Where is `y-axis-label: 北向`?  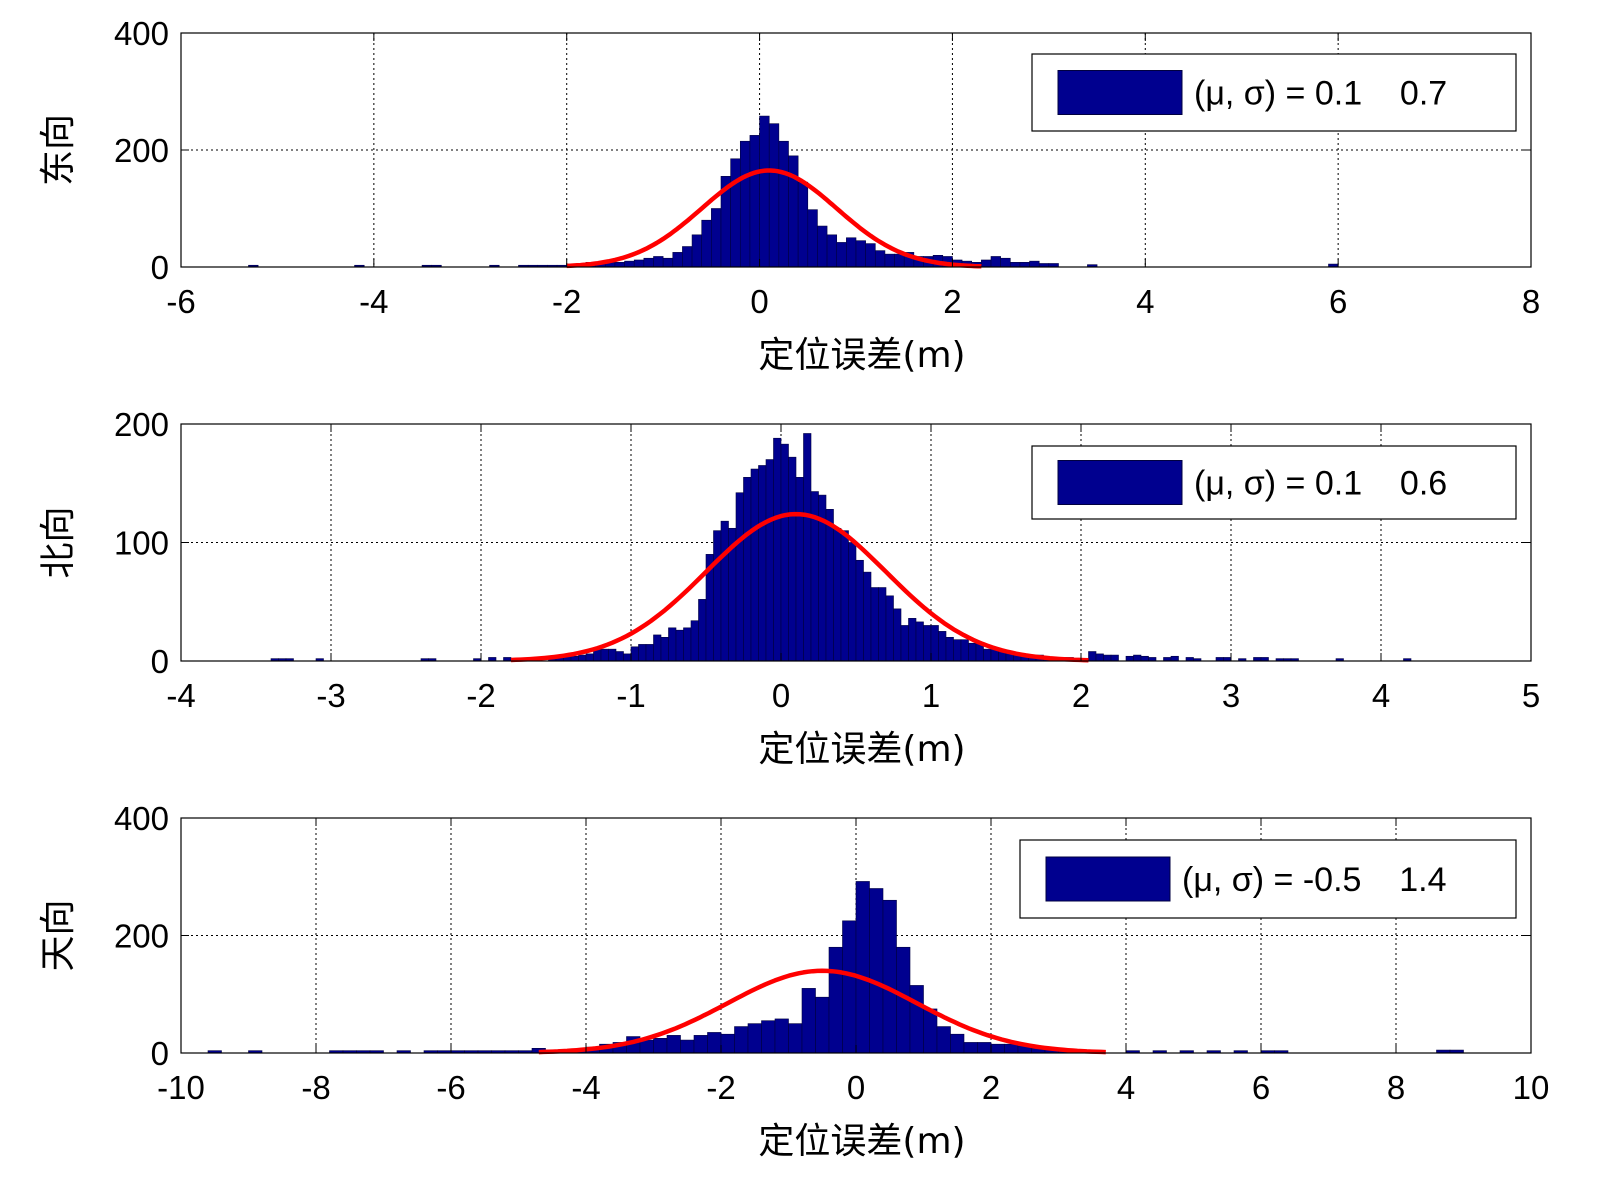 y-axis-label: 北向 is located at coordinates (58, 542).